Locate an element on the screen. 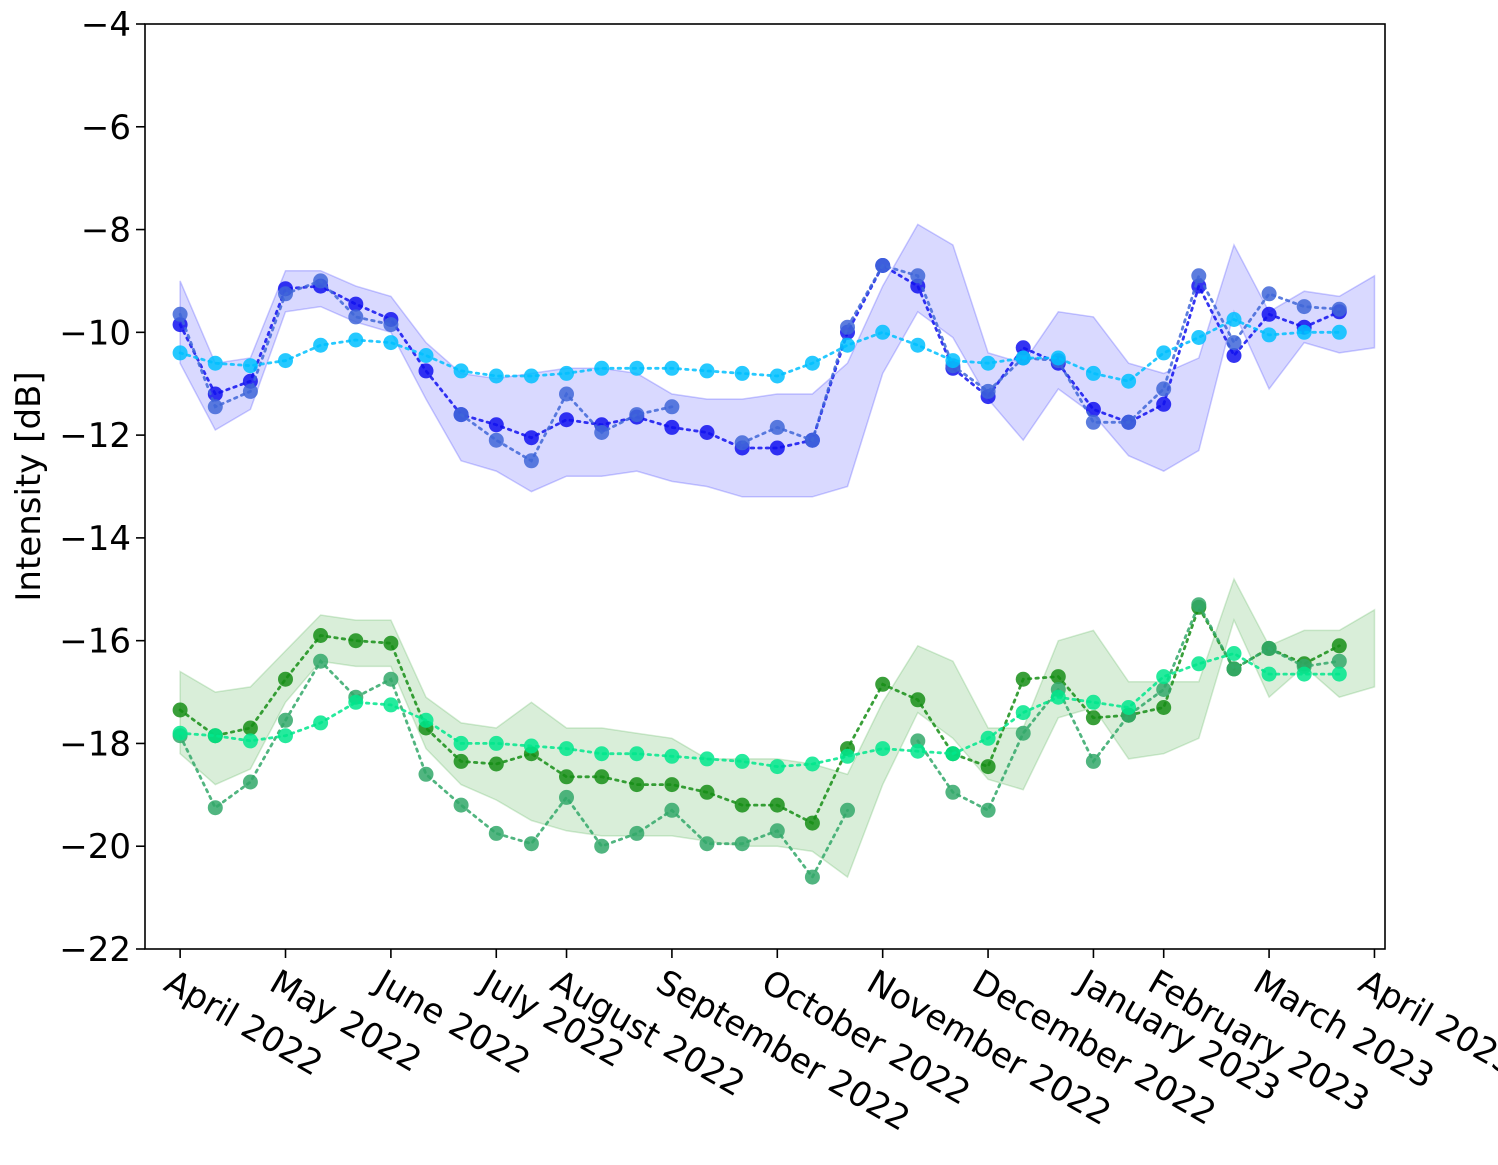  series-line-blue-main is located at coordinates (759, 356).